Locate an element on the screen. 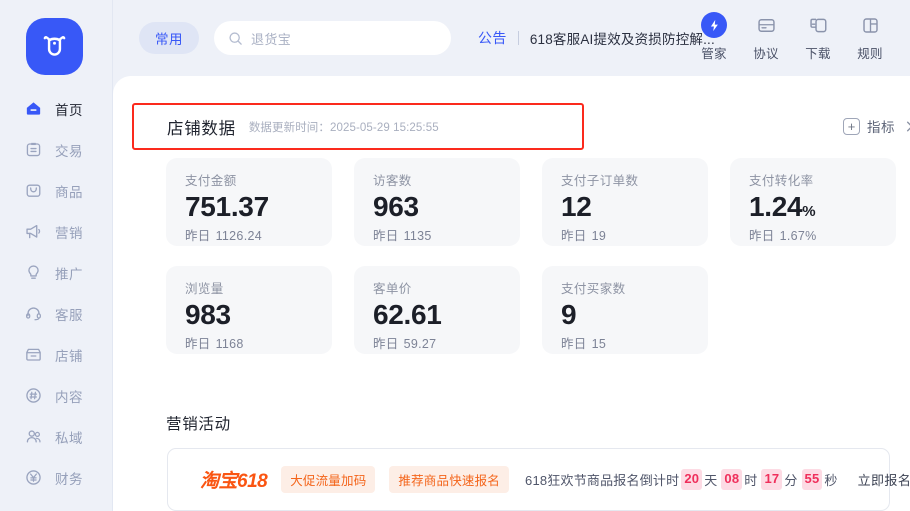 Image resolution: width=910 pixels, height=511 pixels. action-label: 下载 is located at coordinates (818, 54).